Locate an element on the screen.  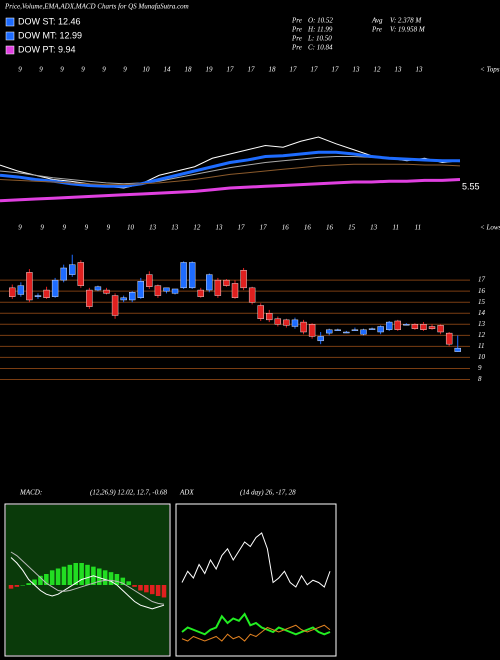
date-label: 16 is located at coordinates (286, 228).